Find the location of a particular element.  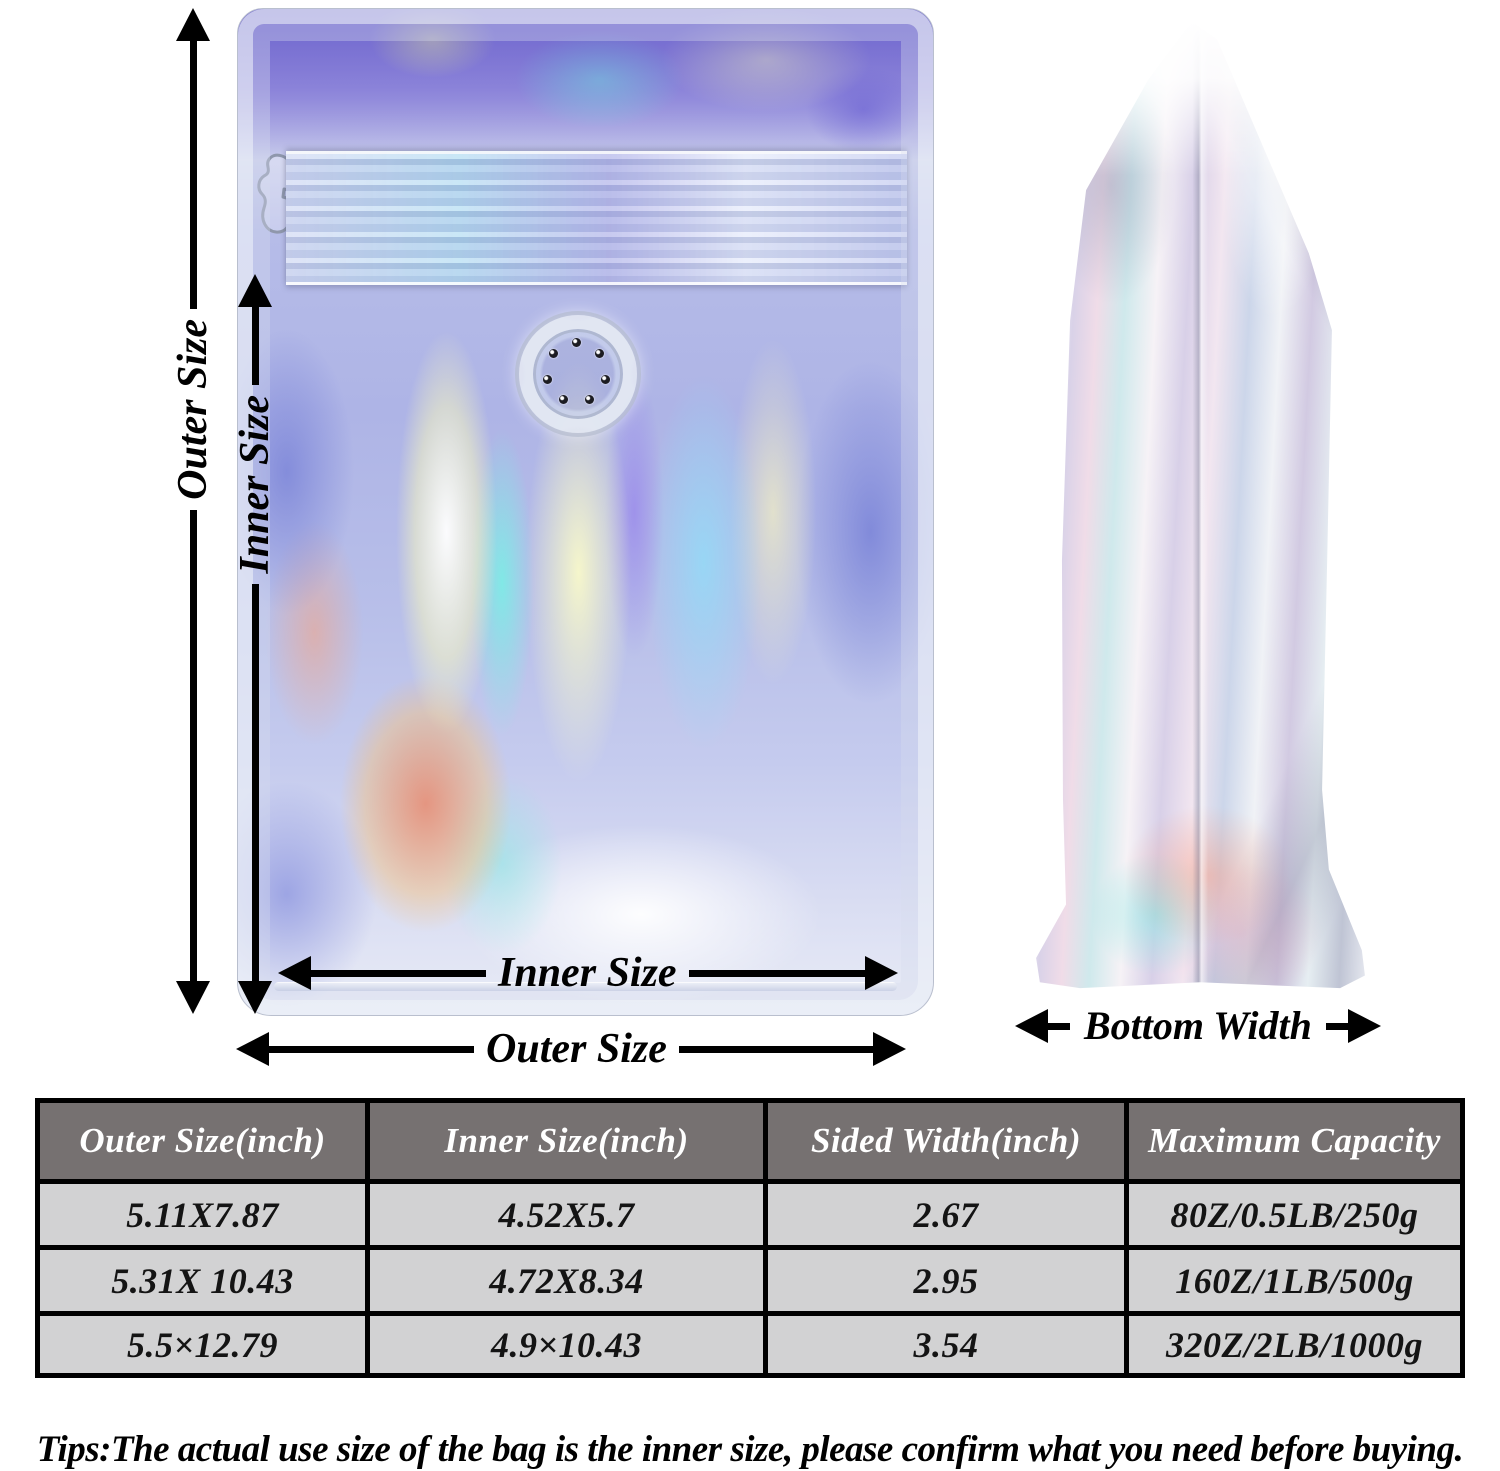

table-cell: 4.52X5.7 is located at coordinates (566, 1214).